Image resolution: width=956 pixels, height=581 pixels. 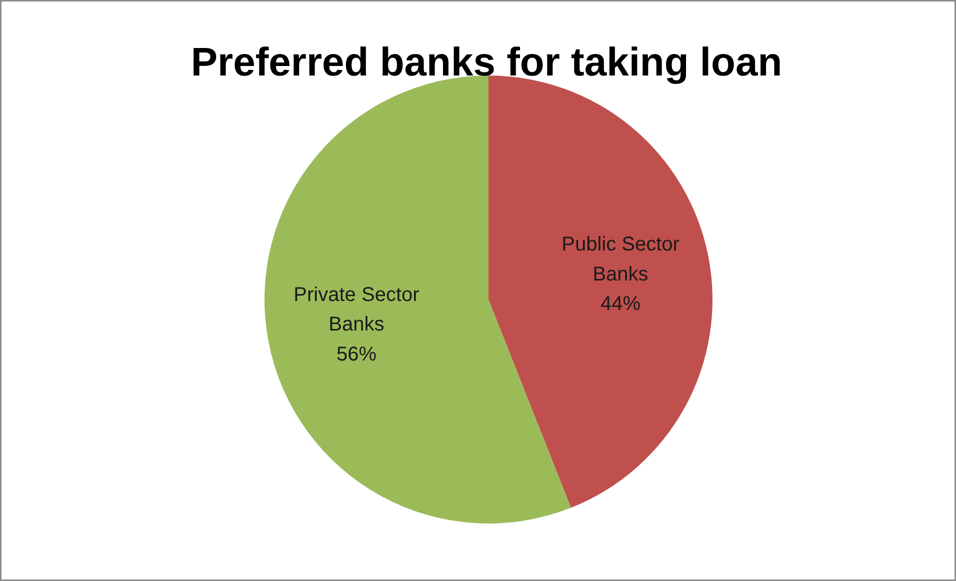 I want to click on slice-label: Public Sector Banks, so click(x=621, y=260).